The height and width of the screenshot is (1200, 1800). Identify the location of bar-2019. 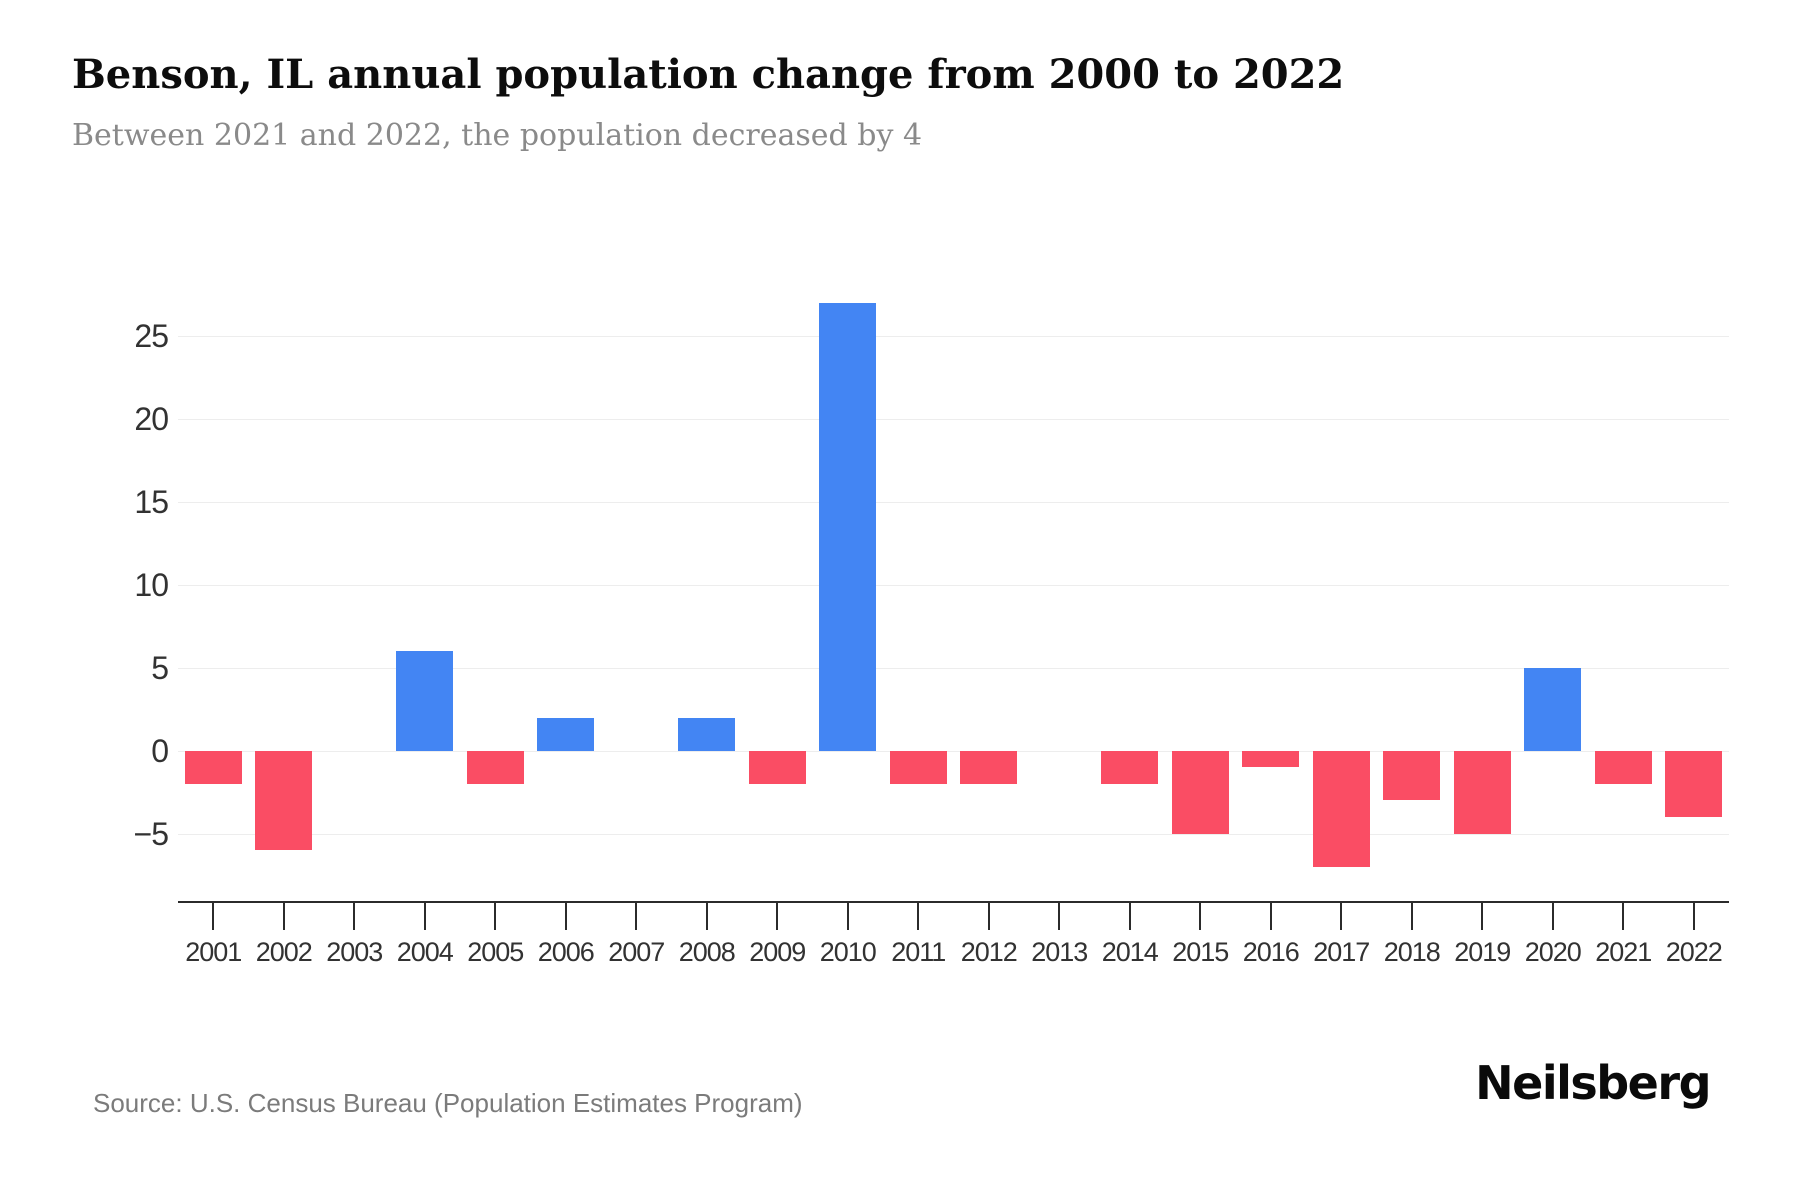
(1482, 792).